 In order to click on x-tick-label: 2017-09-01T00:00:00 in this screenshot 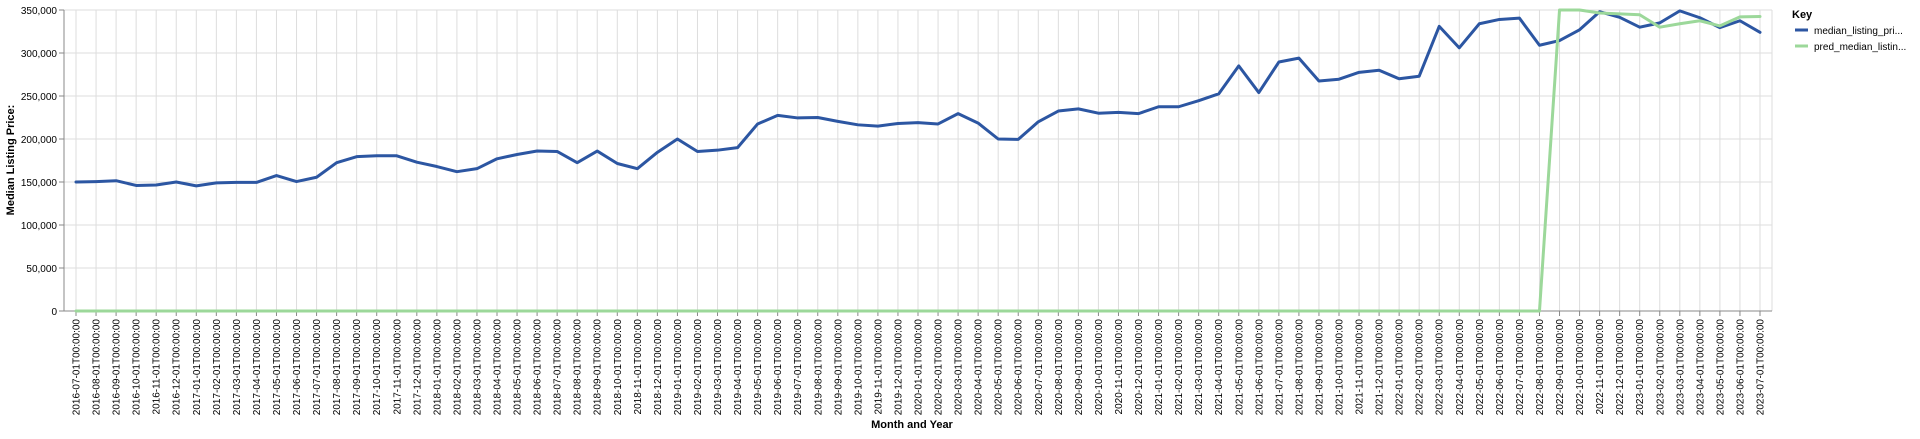, I will do `click(357, 367)`.